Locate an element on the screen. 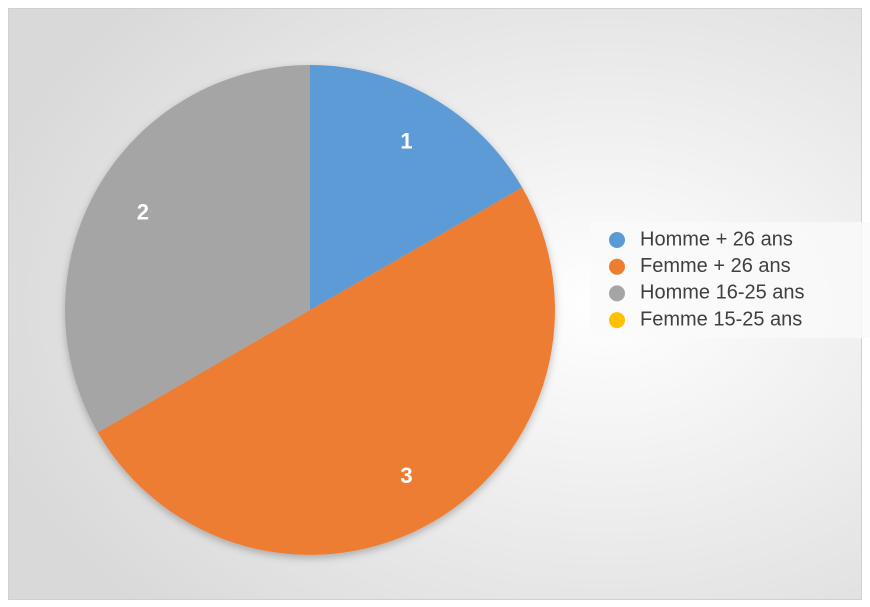  legend-label: Femme + 26 ans is located at coordinates (715, 266).